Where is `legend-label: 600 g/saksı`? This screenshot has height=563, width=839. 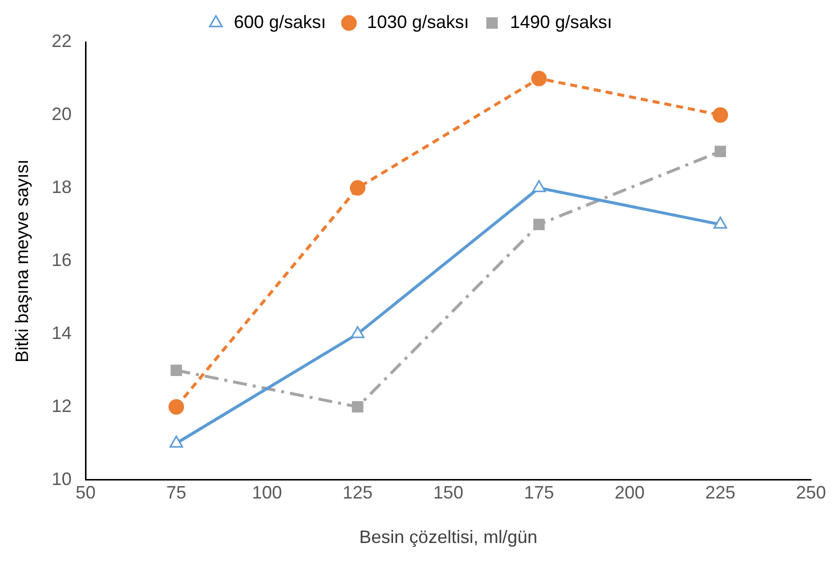
legend-label: 600 g/saksı is located at coordinates (280, 22).